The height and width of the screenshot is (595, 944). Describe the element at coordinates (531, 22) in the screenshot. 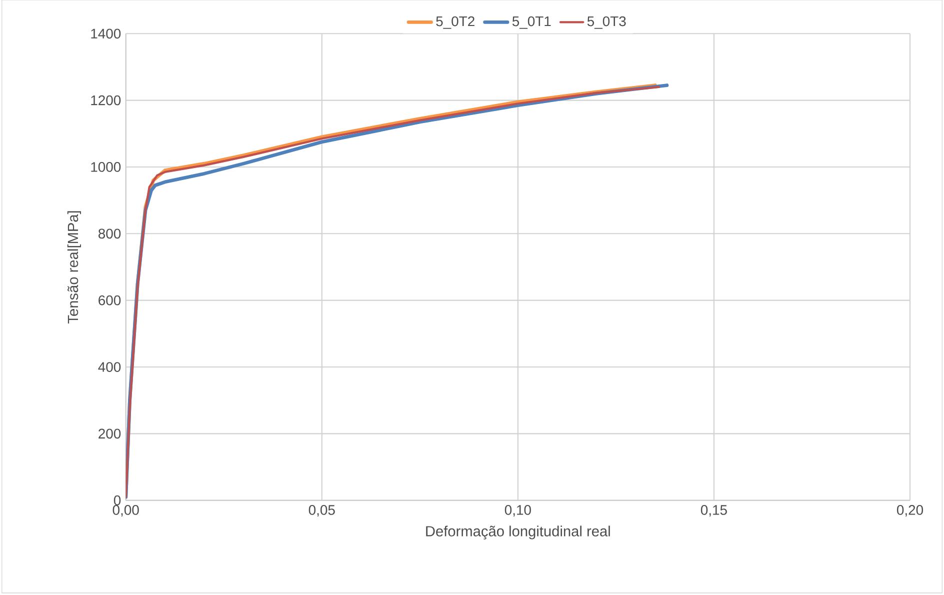

I see `legend-label: 5_0T1` at that location.